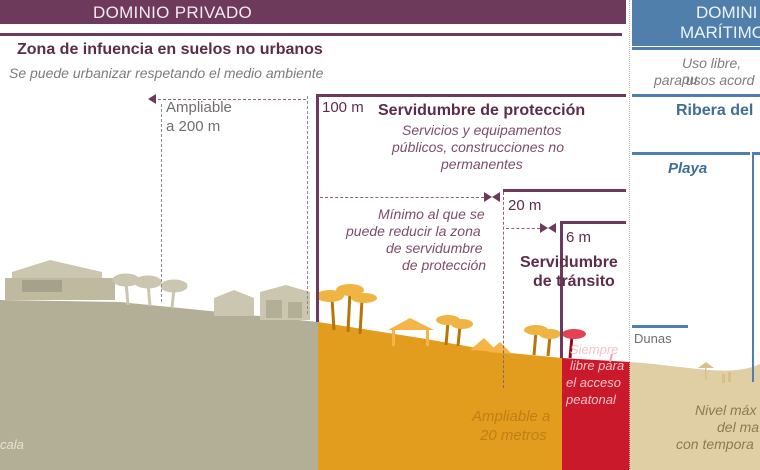  What do you see at coordinates (503, 290) in the screenshot?
I see `min-dashed-vertical` at bounding box center [503, 290].